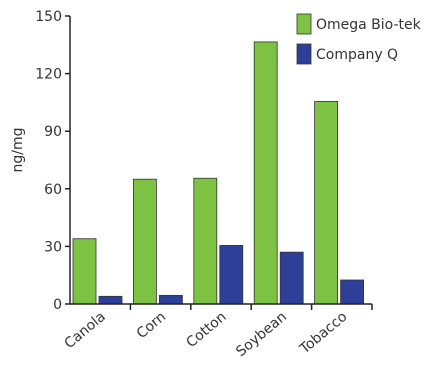 The height and width of the screenshot is (366, 441). Describe the element at coordinates (110, 300) in the screenshot. I see `bar-canola-company-q` at that location.